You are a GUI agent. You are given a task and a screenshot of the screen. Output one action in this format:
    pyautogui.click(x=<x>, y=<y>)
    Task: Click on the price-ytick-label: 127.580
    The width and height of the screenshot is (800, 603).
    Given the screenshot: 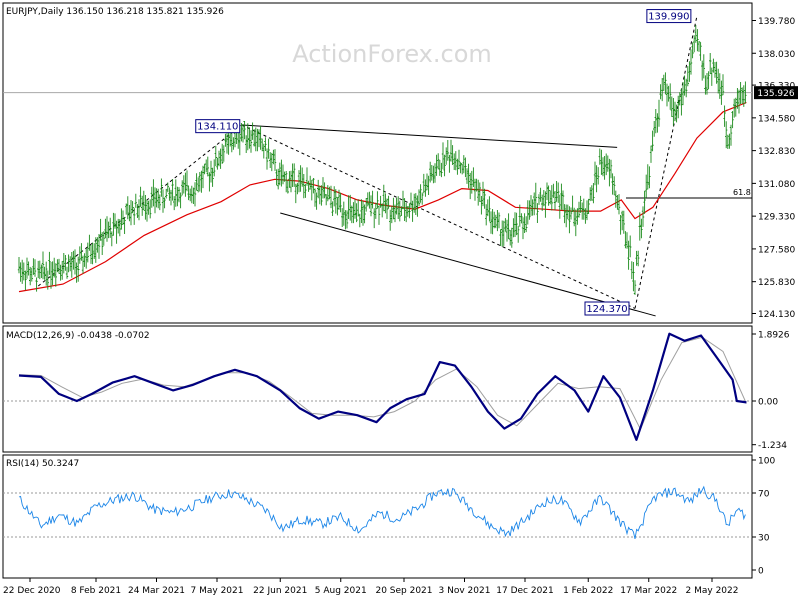 What is the action you would take?
    pyautogui.click(x=776, y=250)
    